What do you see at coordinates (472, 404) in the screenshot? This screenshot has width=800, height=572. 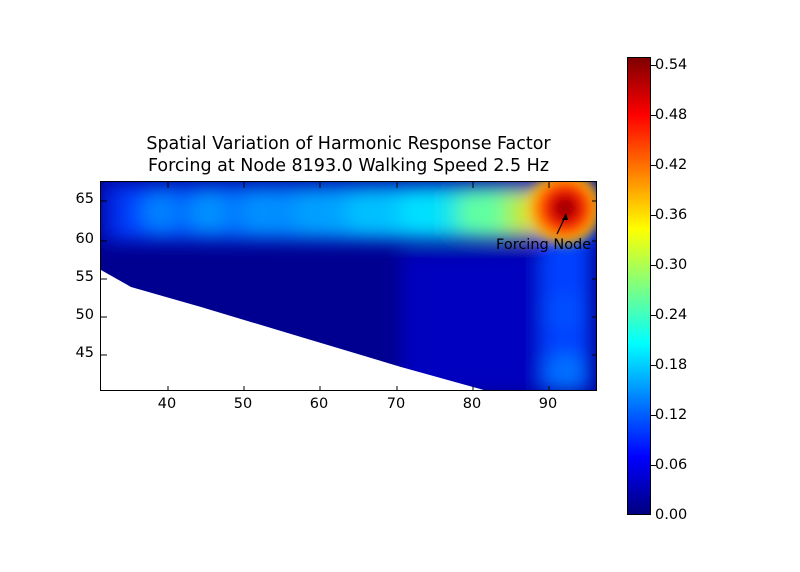 I see `x-tick-label: 80` at bounding box center [472, 404].